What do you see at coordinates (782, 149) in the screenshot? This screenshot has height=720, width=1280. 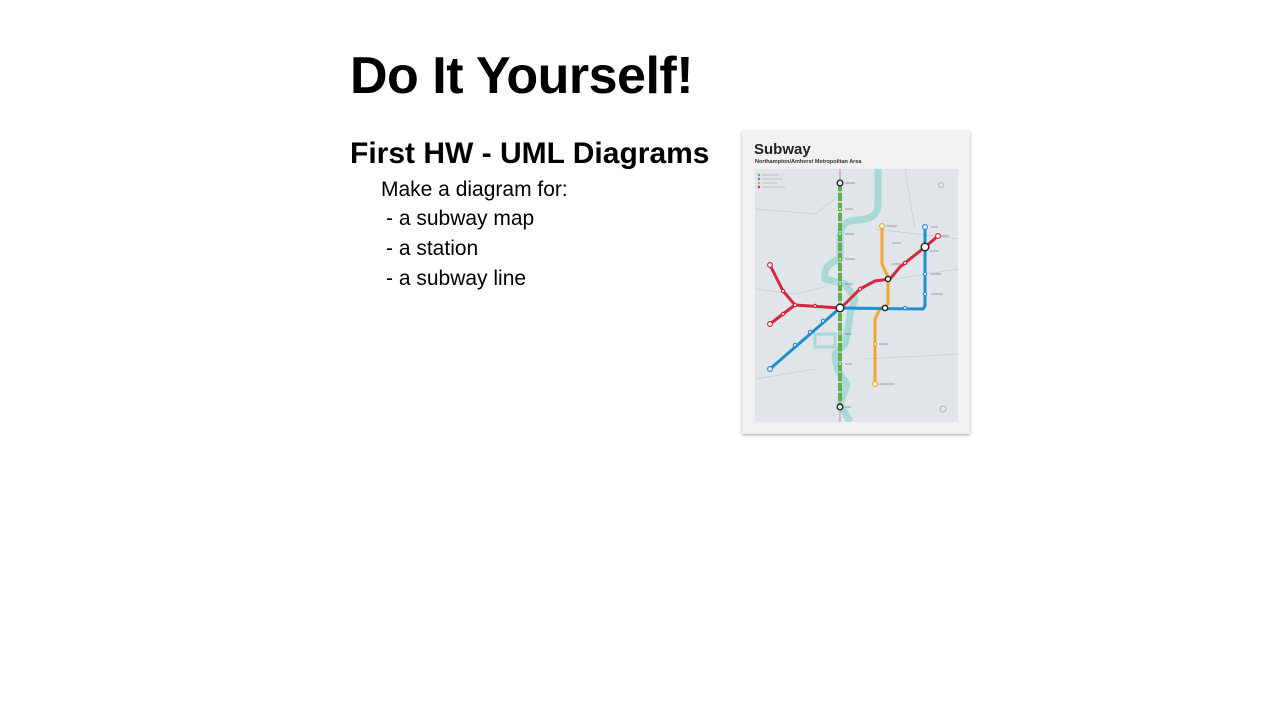 I see `poster-title: Subway` at bounding box center [782, 149].